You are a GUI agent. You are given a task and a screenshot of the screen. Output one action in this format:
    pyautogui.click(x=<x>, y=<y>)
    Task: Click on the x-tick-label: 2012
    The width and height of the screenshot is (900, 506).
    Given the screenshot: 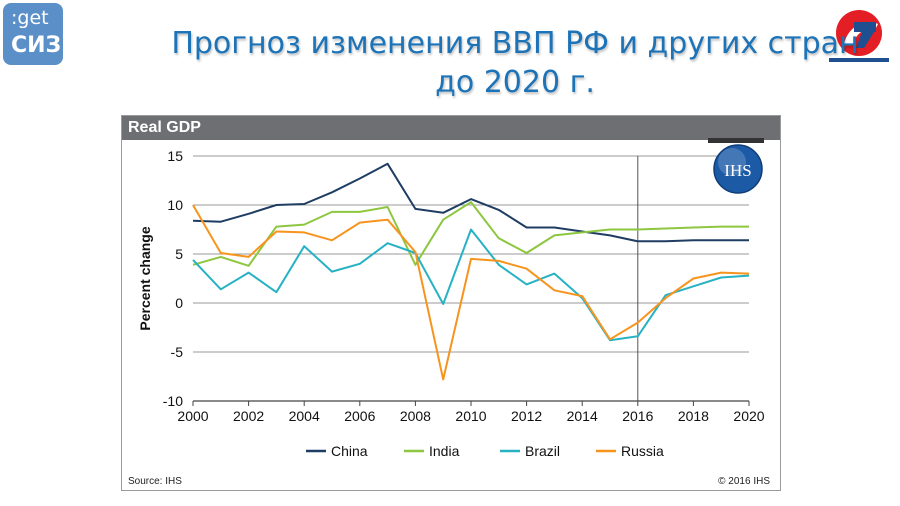 What is the action you would take?
    pyautogui.click(x=526, y=416)
    